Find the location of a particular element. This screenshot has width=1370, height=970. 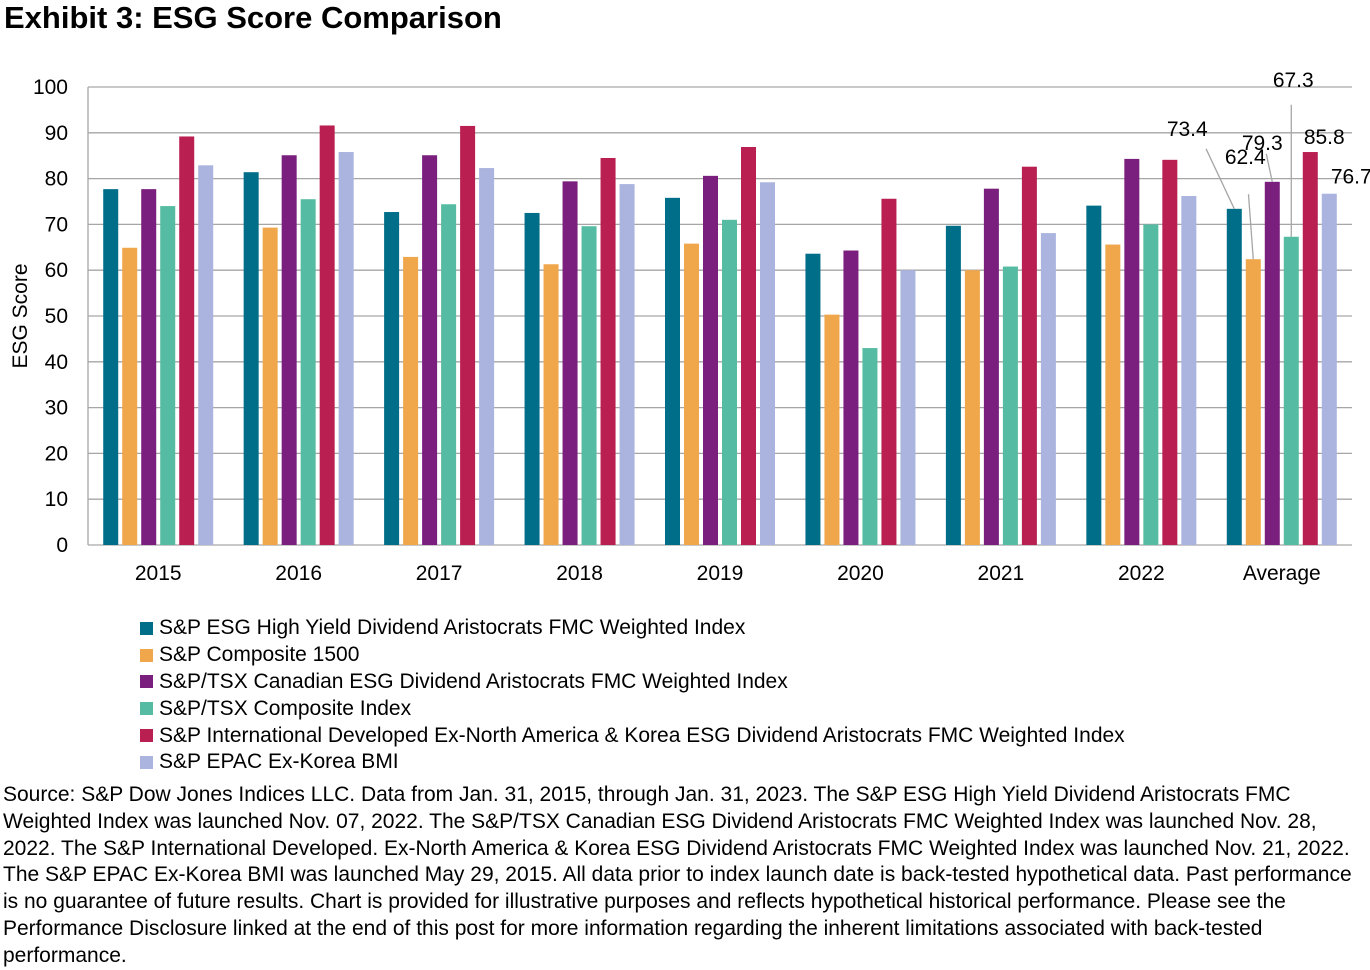

x-tick-label: 2017 is located at coordinates (439, 573).